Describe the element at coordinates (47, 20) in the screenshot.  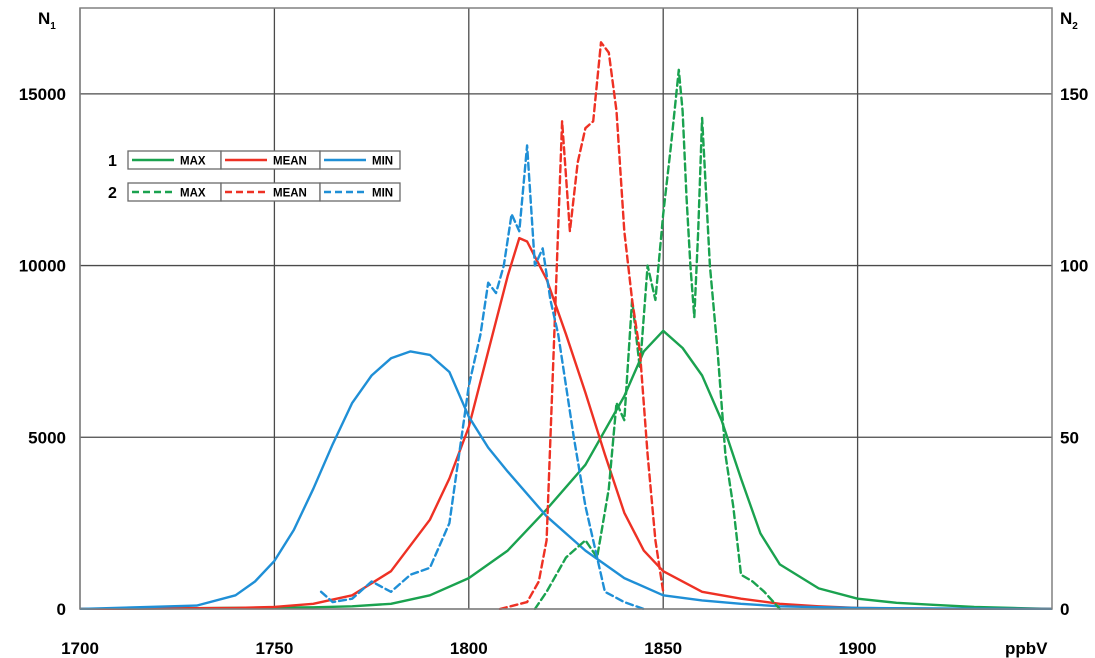
I see `y-axis-left-label: N1` at that location.